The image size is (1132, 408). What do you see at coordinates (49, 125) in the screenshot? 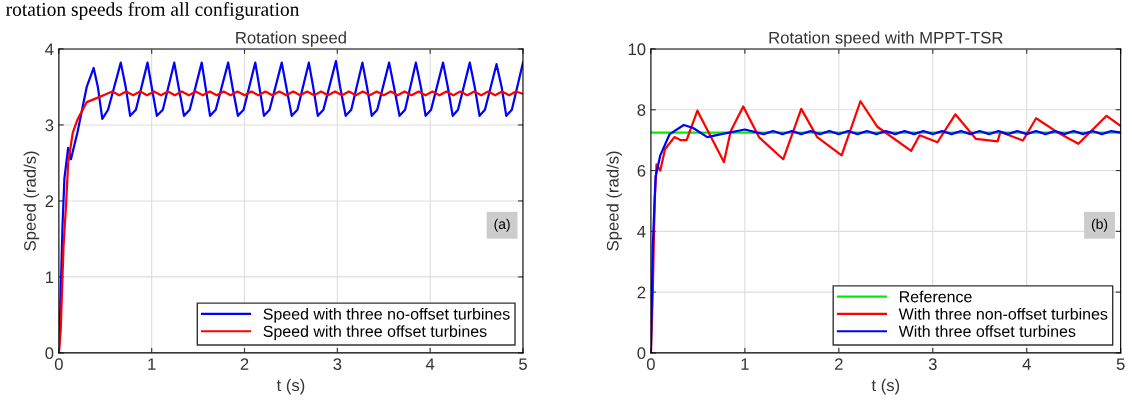
I see `y-tick-label: 3` at bounding box center [49, 125].